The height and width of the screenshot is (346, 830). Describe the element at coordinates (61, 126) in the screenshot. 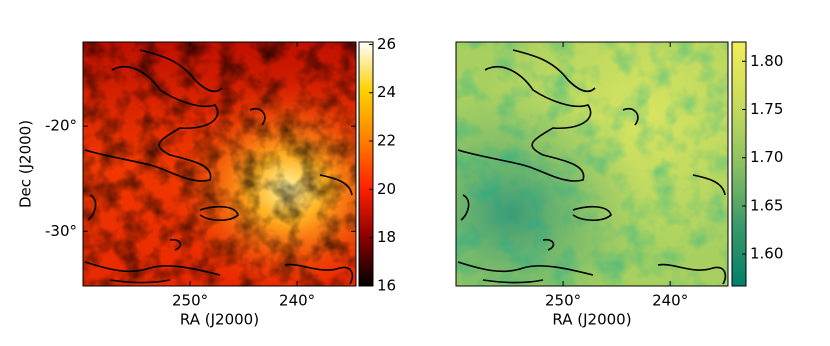

I see `y-tick-label: -20°` at that location.